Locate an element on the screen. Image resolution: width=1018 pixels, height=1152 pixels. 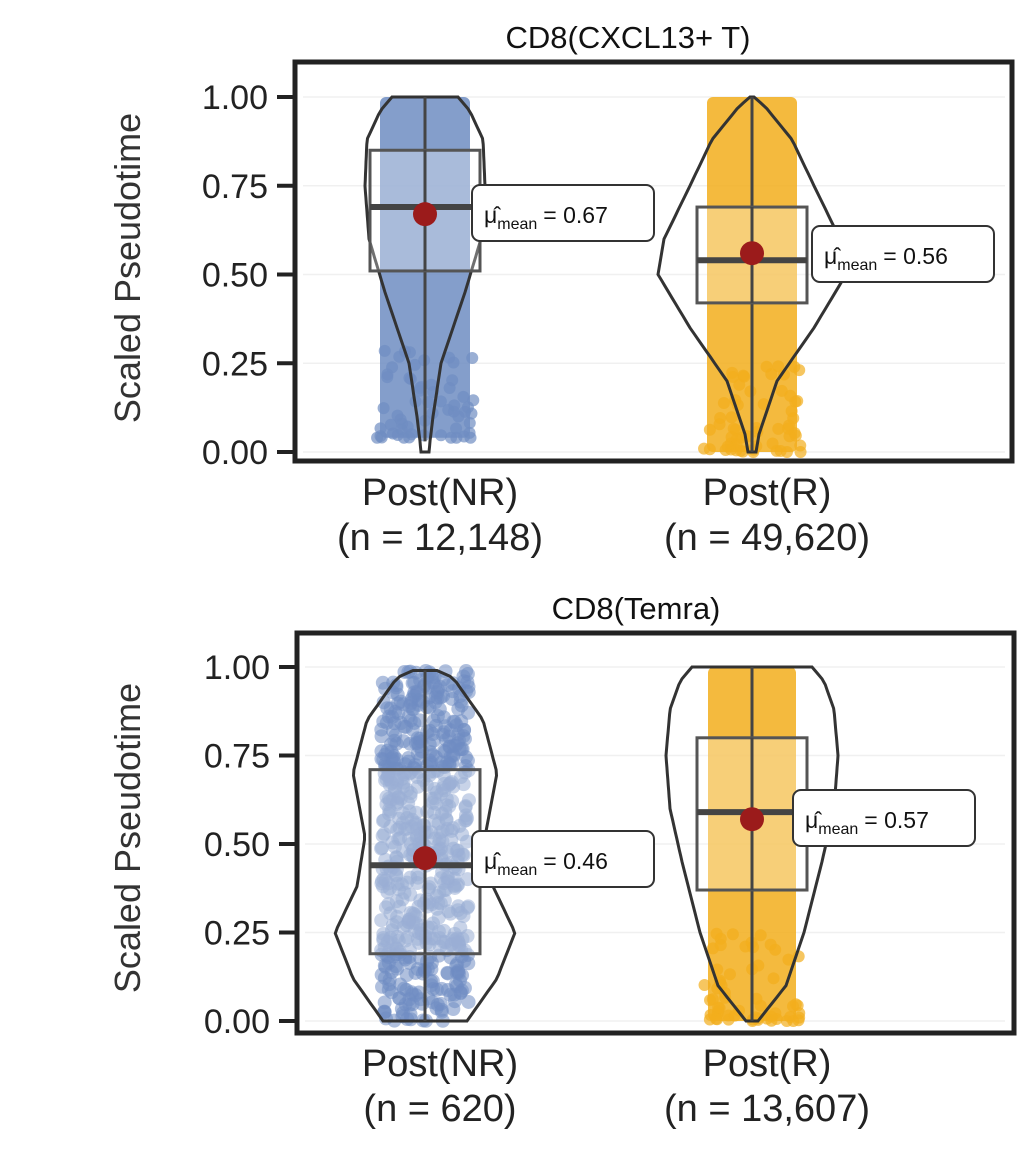
mean-annotation: μ̂mean = 0.56 is located at coordinates (903, 254).